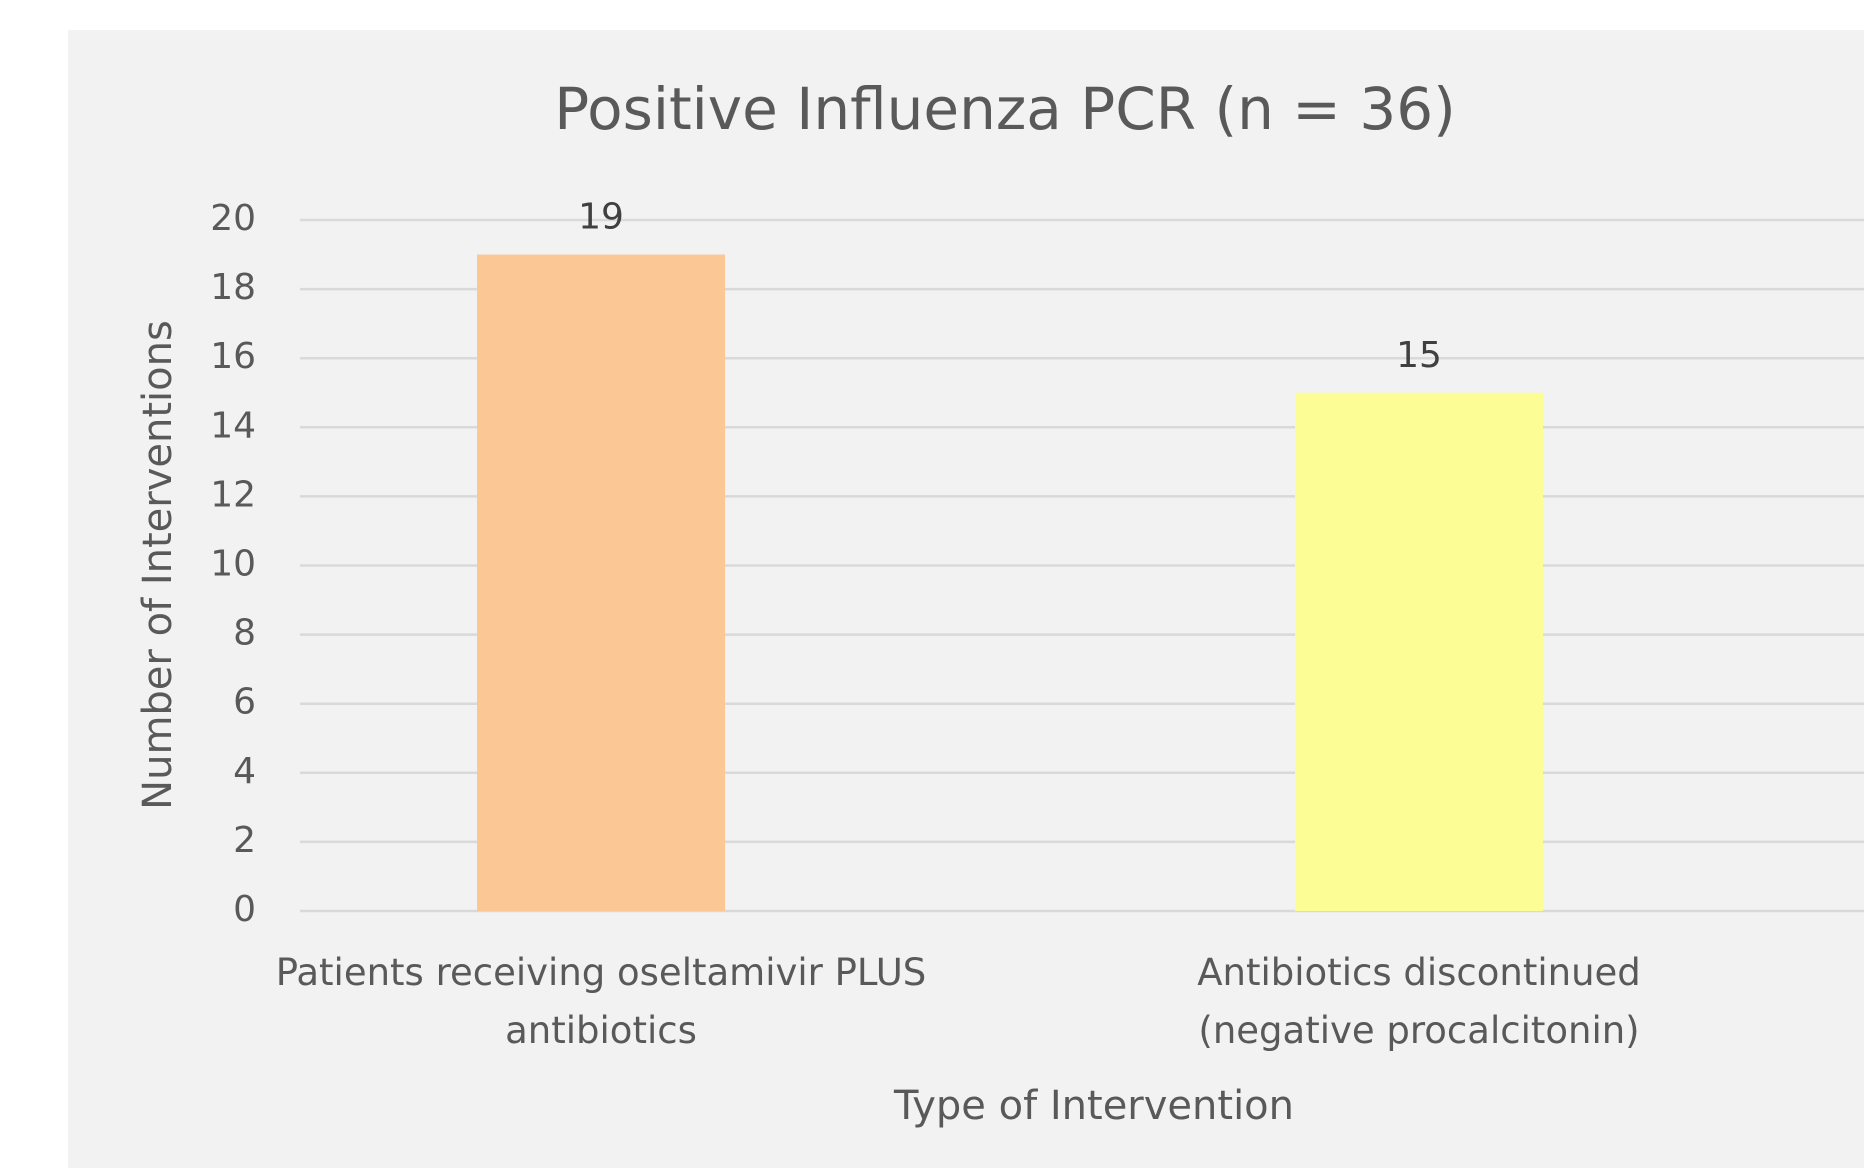  I want to click on y-tick-label: 2, so click(244, 840).